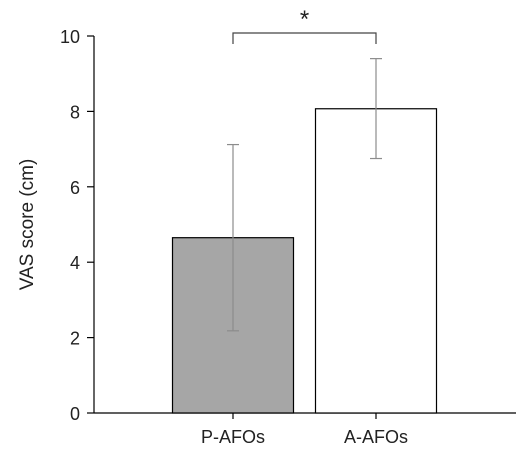 The height and width of the screenshot is (451, 521). What do you see at coordinates (304, 38) in the screenshot?
I see `significance-bracket-line` at bounding box center [304, 38].